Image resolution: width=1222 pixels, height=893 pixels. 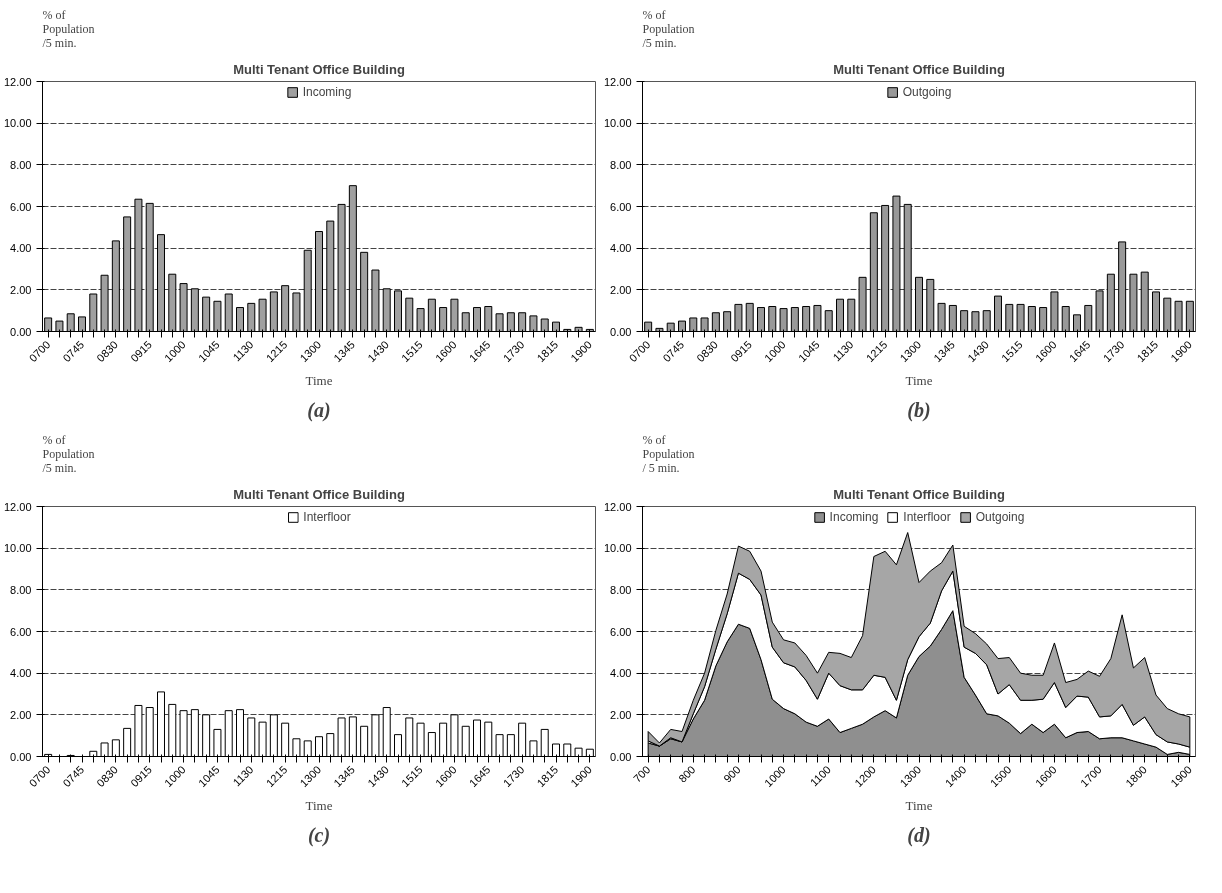 What do you see at coordinates (919, 410) in the screenshot?
I see `text: (b)` at bounding box center [919, 410].